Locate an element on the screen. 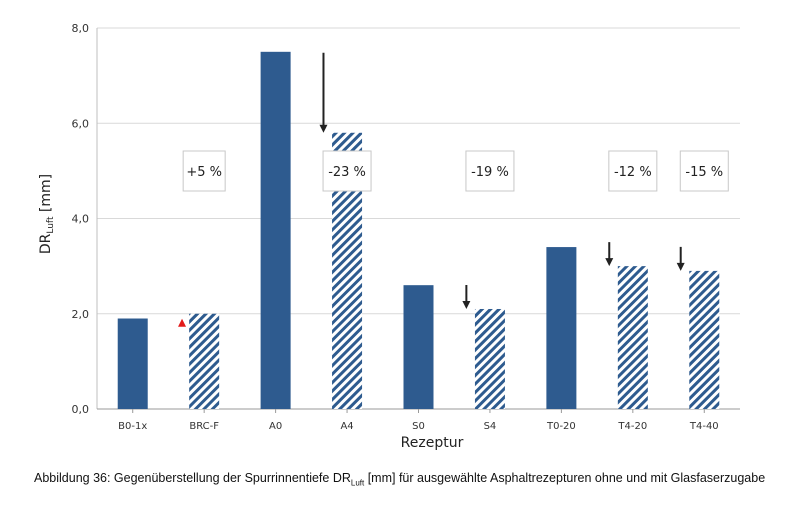 This screenshot has height=527, width=800. caption-sub: Luft is located at coordinates (357, 483).